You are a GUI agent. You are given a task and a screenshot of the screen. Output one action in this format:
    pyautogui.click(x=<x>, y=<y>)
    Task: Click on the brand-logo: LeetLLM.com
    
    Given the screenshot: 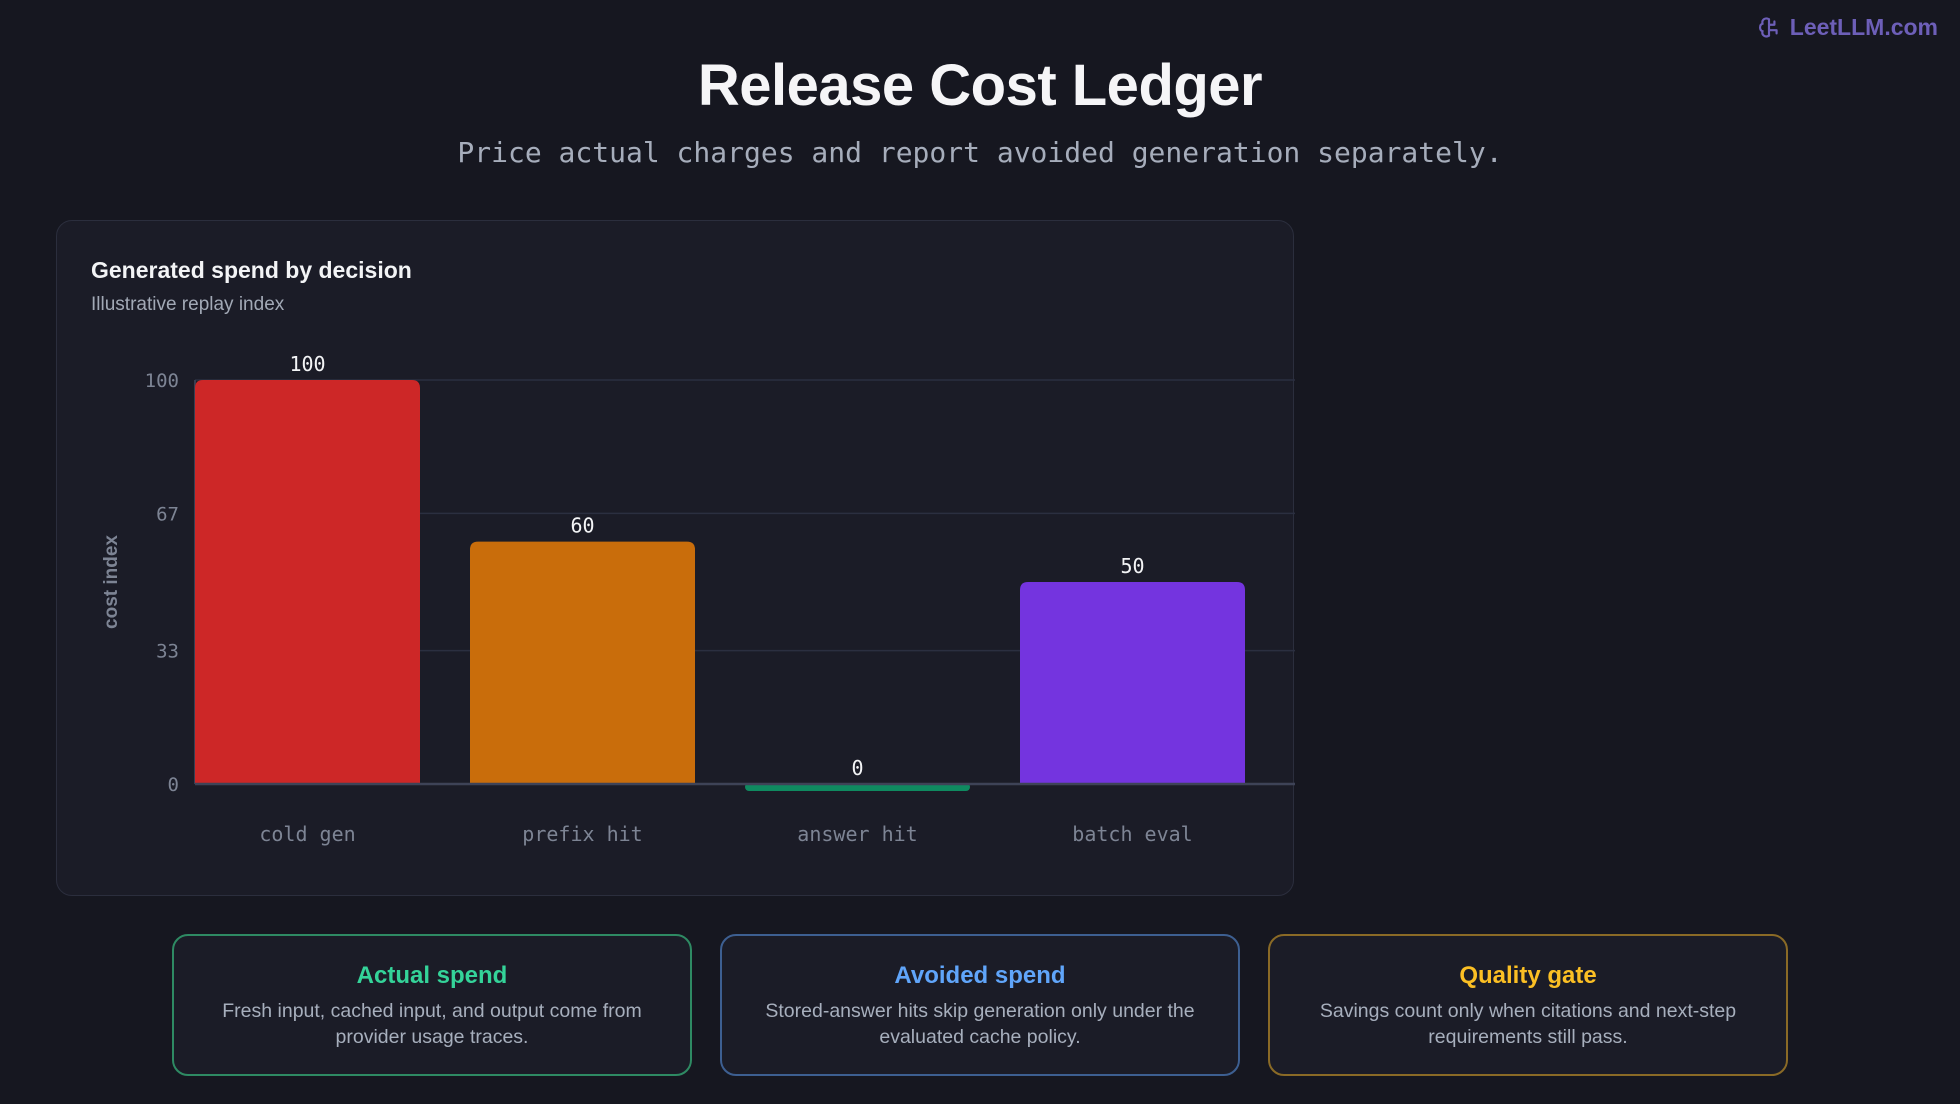 What is the action you would take?
    pyautogui.click(x=1847, y=27)
    